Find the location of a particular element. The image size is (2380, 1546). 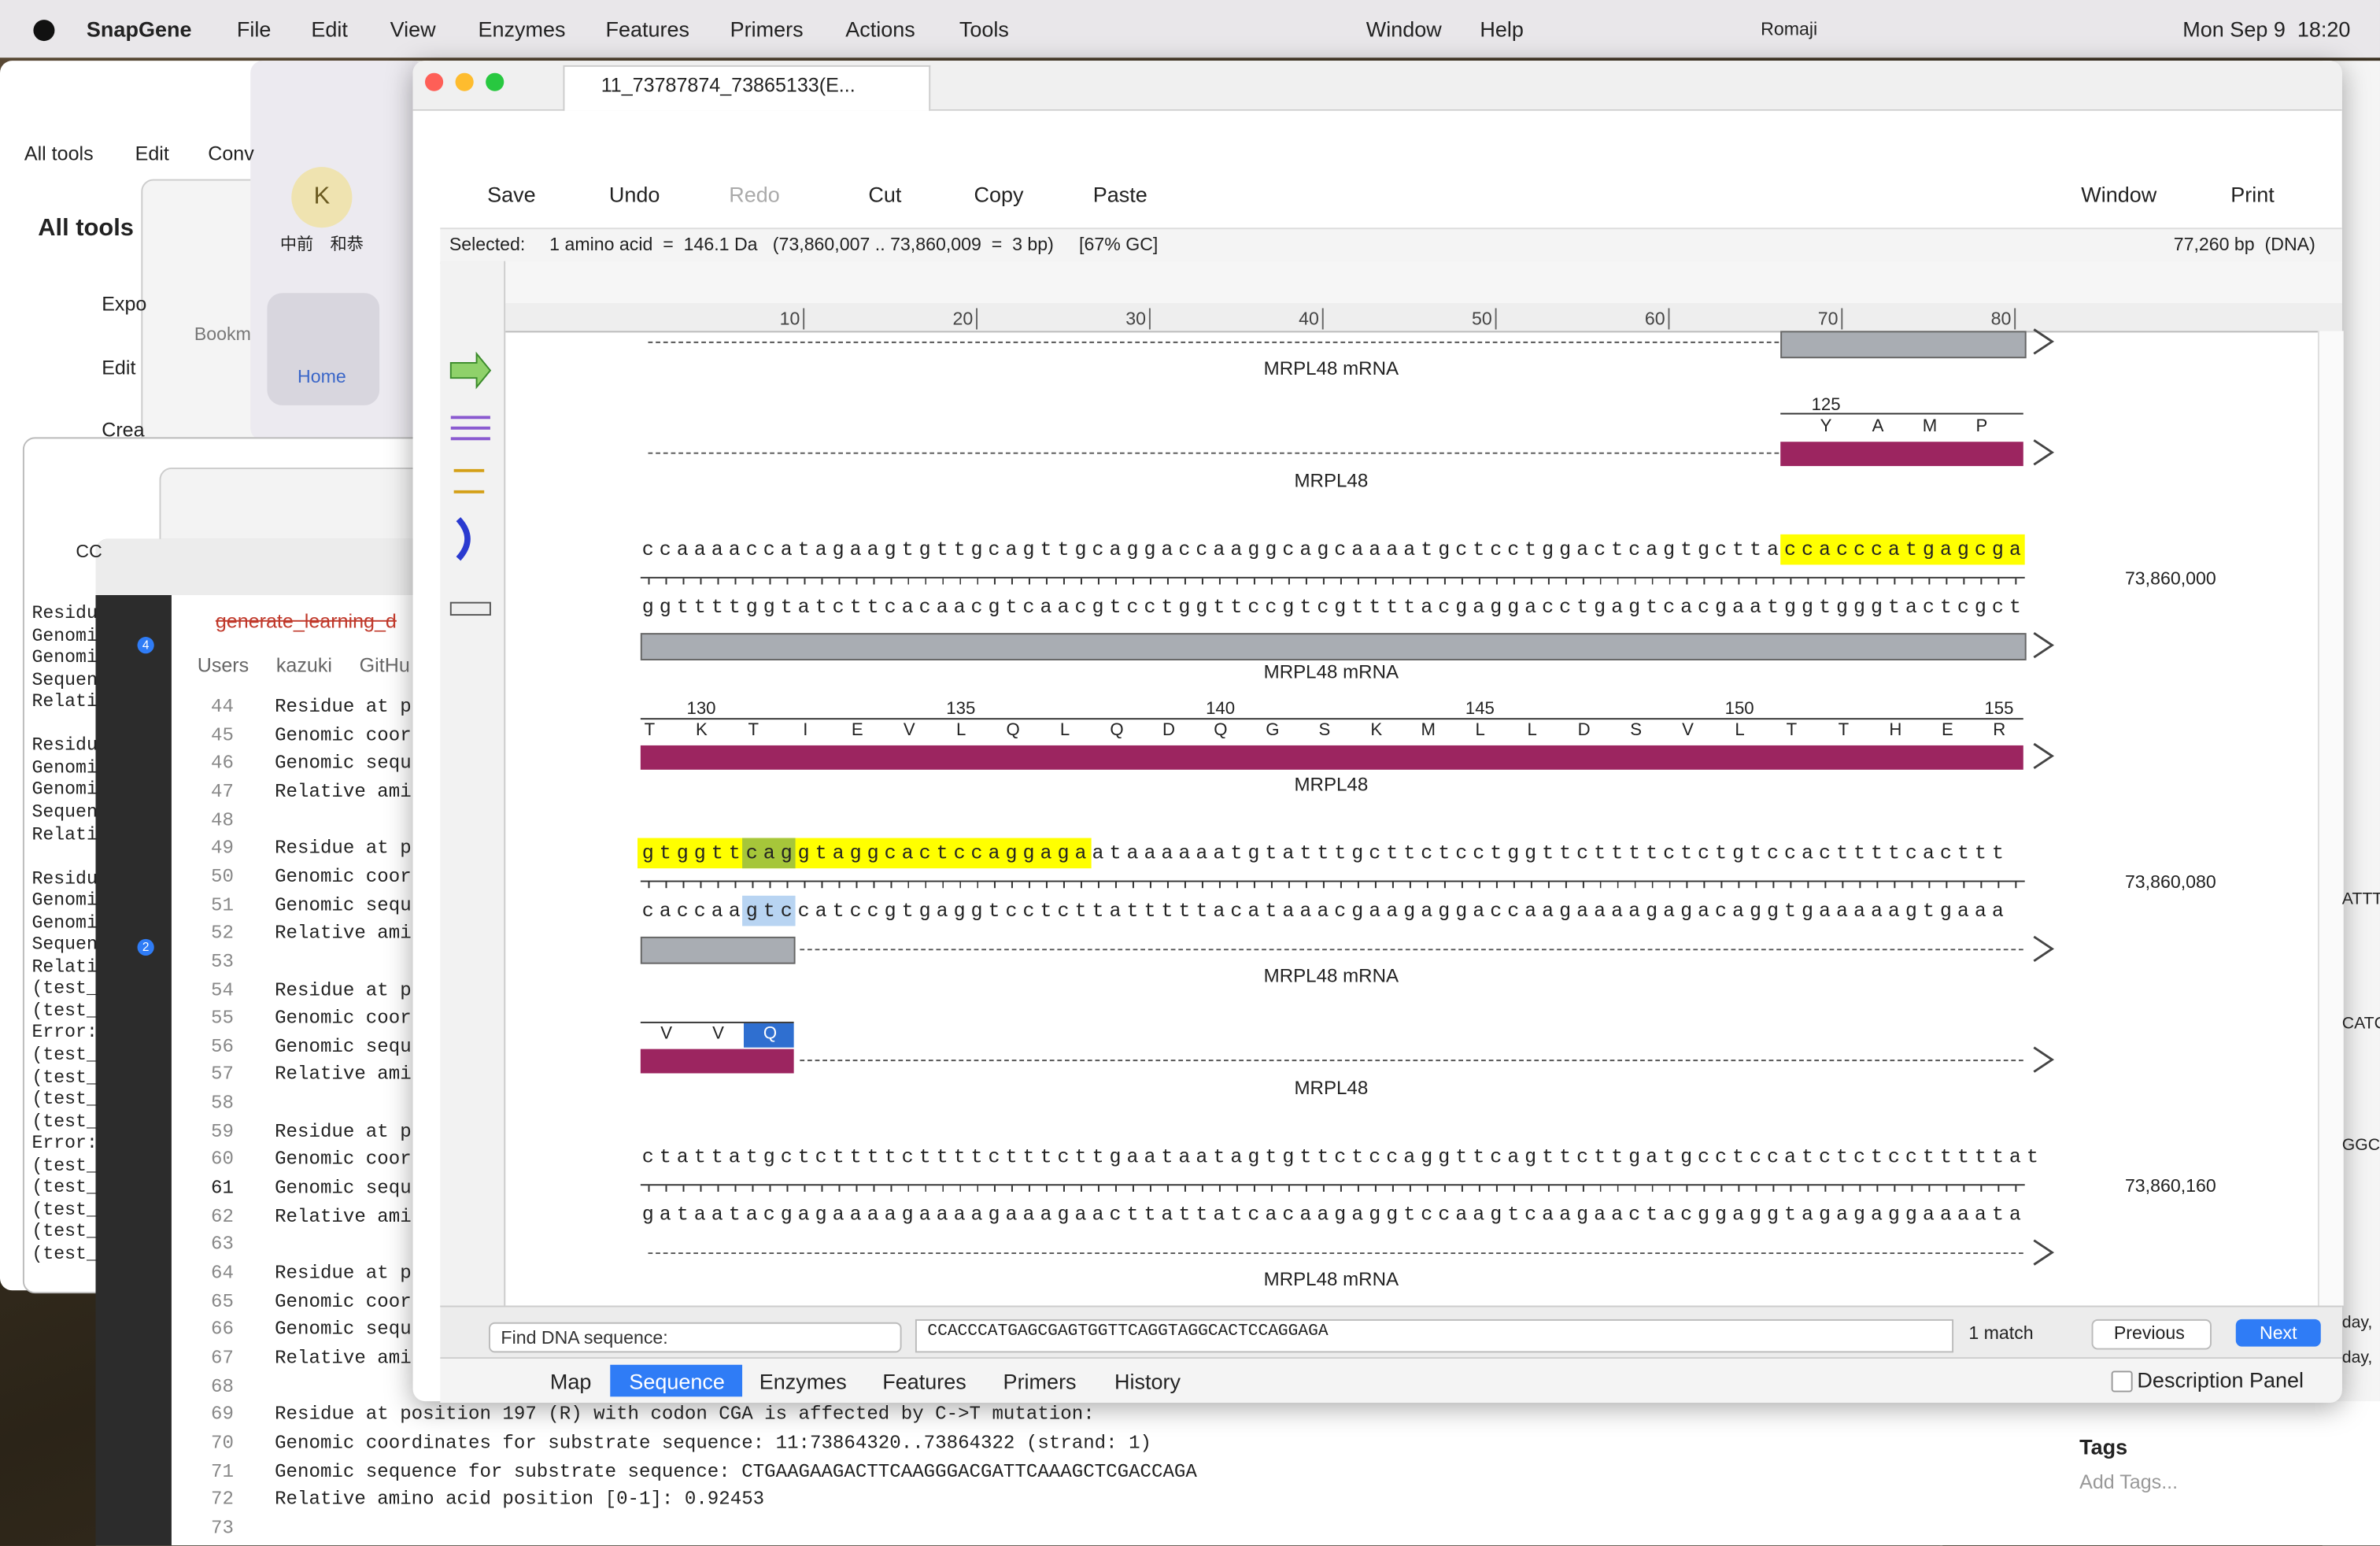

avatar-letter: K is located at coordinates (322, 197).